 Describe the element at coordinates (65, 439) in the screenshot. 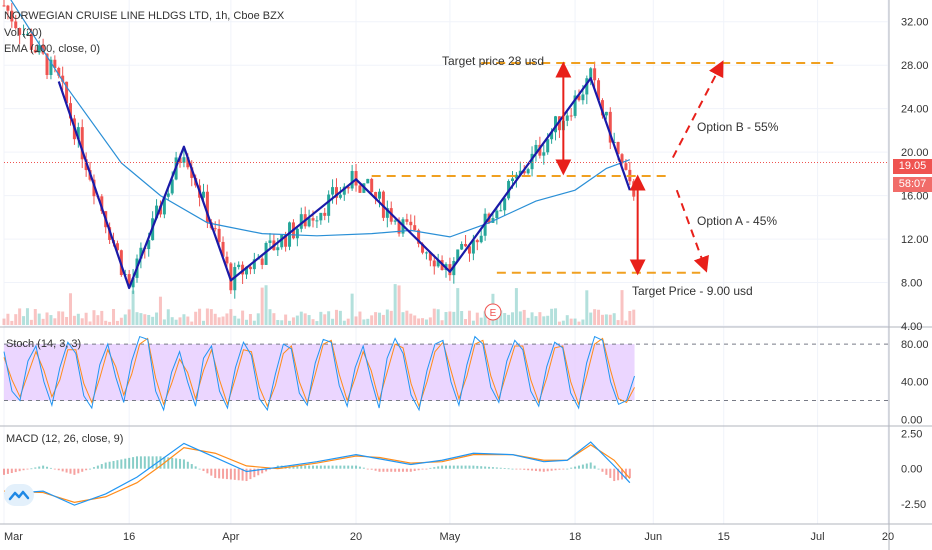

I see `macd-indicator-label: MACD (12, 26, close, 9)` at that location.